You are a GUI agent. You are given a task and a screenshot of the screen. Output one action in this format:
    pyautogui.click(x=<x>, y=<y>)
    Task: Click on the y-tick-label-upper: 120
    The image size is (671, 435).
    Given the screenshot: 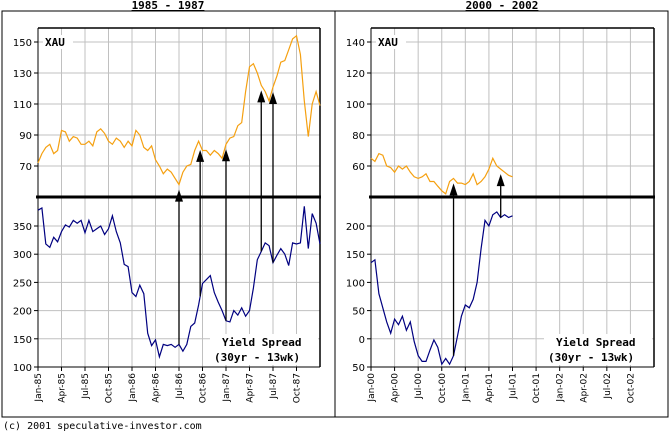 What is the action you would take?
    pyautogui.click(x=355, y=74)
    